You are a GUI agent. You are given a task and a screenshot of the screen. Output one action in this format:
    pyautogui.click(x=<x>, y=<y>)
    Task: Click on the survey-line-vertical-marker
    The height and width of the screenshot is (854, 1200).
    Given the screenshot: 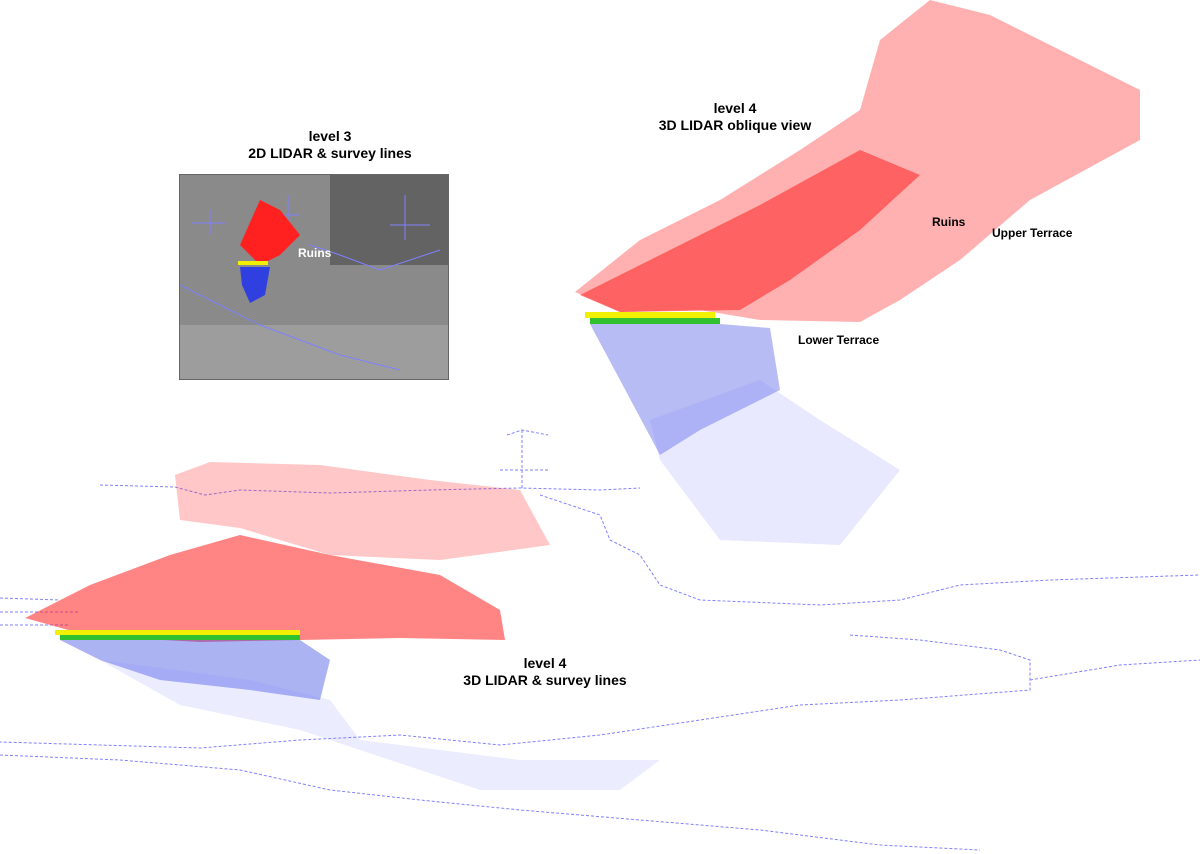 What is the action you would take?
    pyautogui.click(x=524, y=459)
    